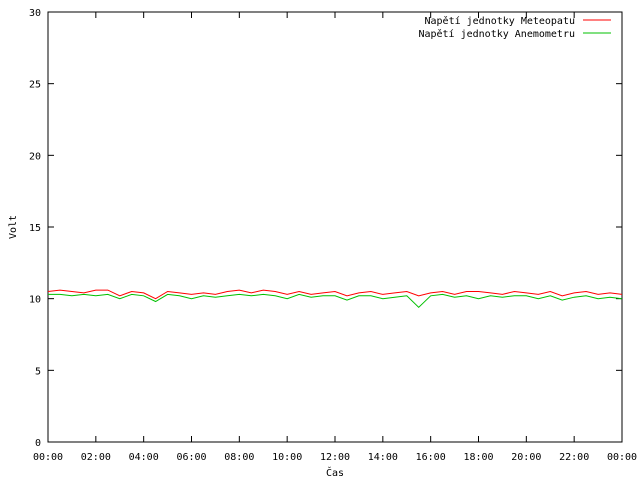 The height and width of the screenshot is (480, 640). Describe the element at coordinates (574, 457) in the screenshot. I see `x-tick-label: 22:00` at that location.